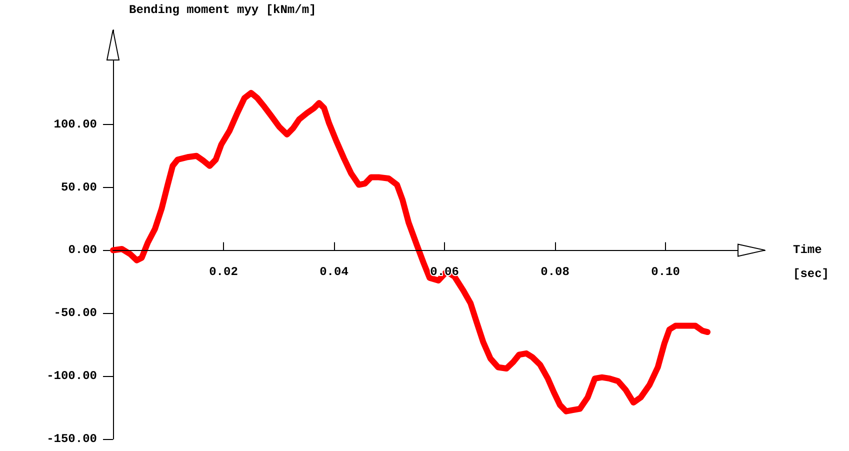  Describe the element at coordinates (78, 187) in the screenshot. I see `y-tick-label: 50.00` at that location.